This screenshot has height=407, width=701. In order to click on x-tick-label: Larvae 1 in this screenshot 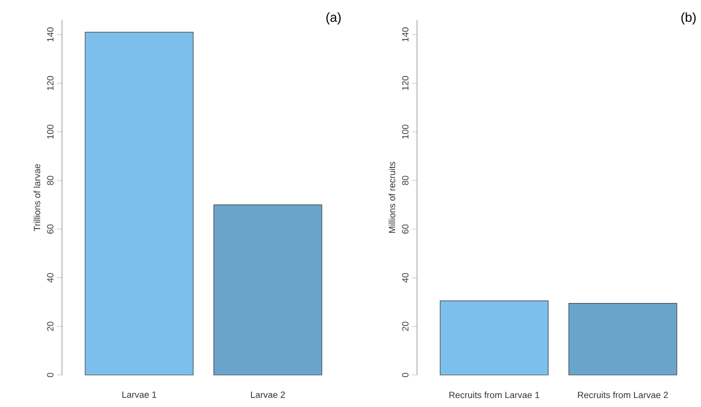, I will do `click(139, 395)`.